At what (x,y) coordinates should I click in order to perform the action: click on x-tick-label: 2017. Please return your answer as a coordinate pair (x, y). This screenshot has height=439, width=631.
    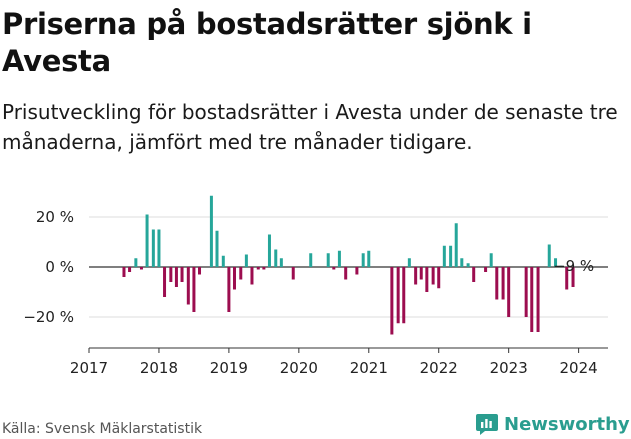
    Looking at the image, I should click on (89, 368).